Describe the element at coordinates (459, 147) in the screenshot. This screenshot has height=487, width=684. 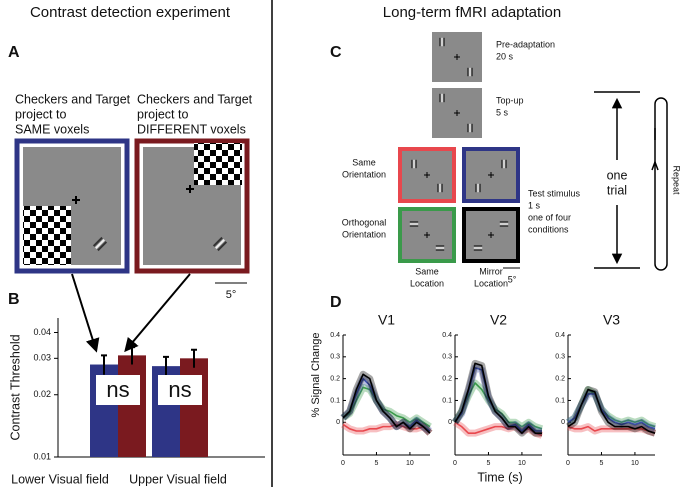
I see `stimulus-images` at that location.